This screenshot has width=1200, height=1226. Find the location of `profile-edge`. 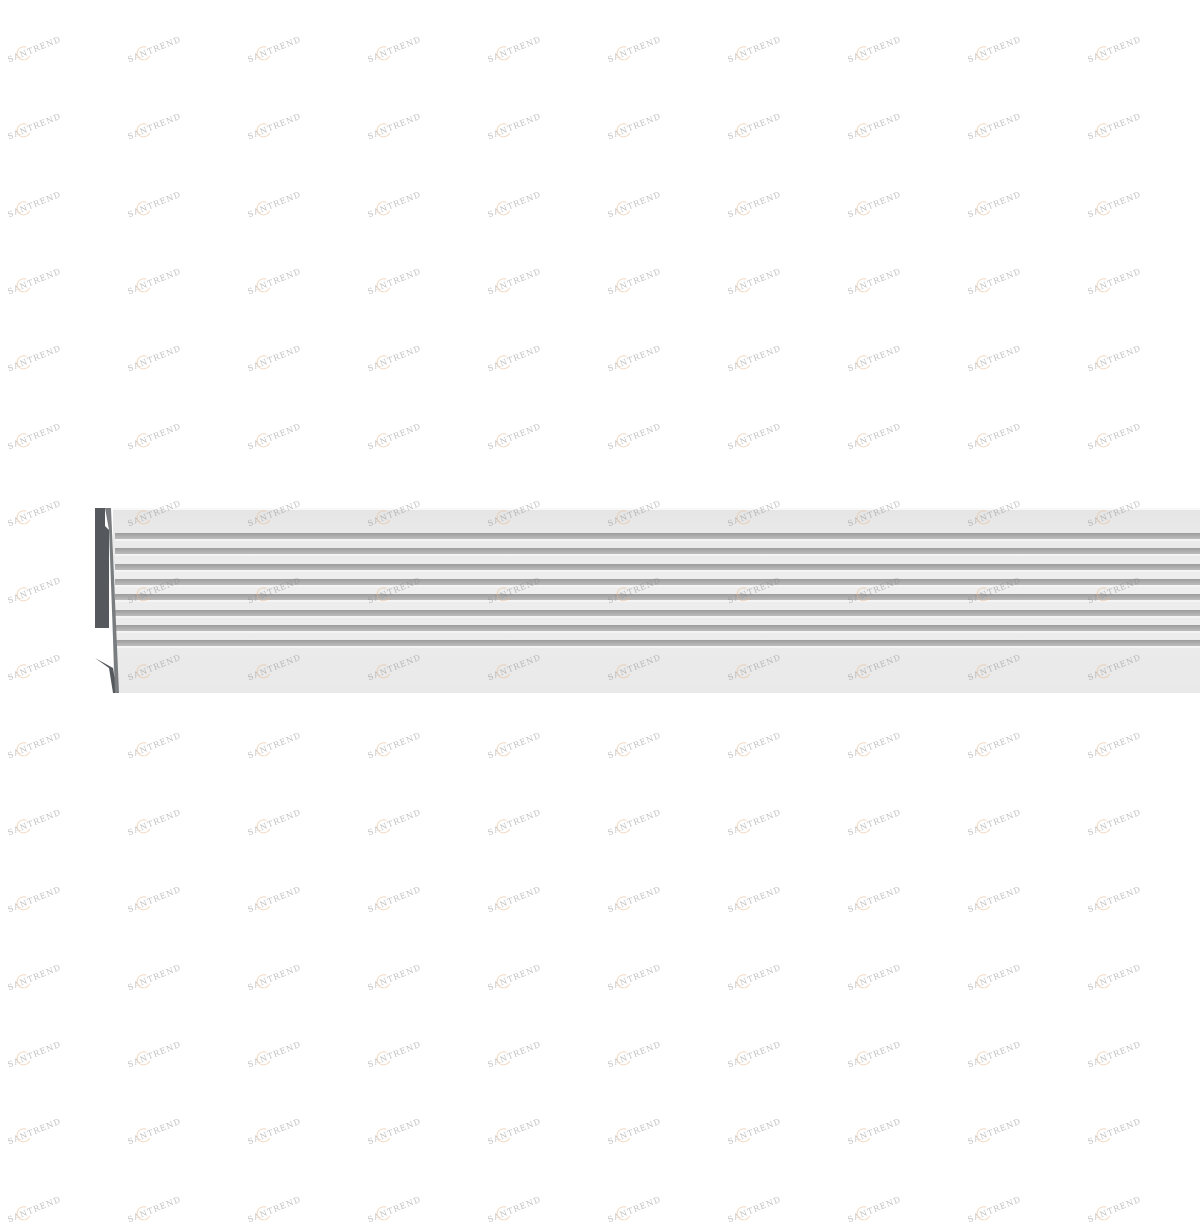

profile-edge is located at coordinates (107, 600).